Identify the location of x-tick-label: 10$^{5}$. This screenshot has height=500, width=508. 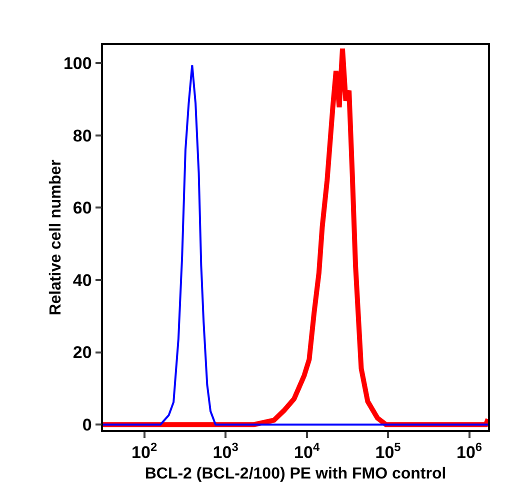
(388, 451).